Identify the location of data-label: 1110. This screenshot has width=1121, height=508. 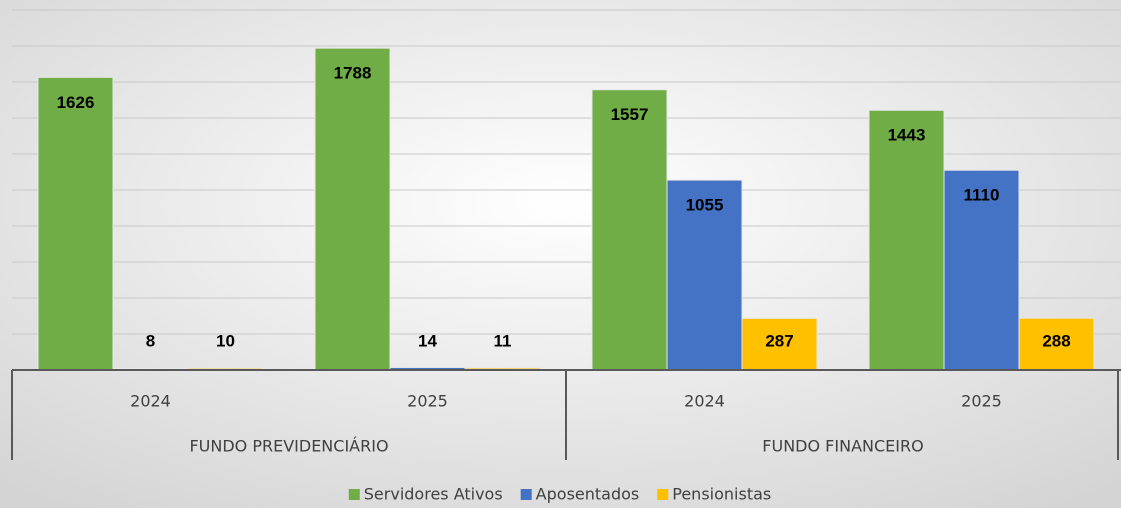
(982, 195).